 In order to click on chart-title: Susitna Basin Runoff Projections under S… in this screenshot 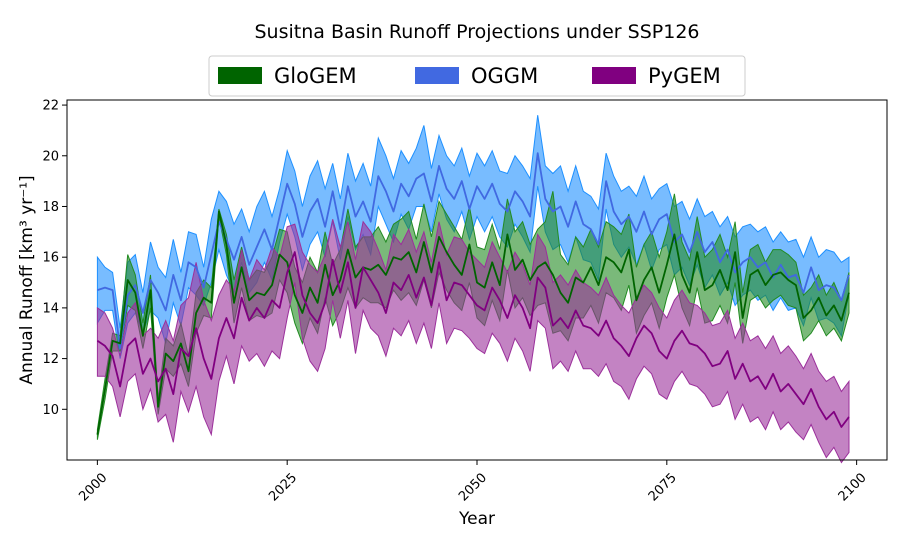, I will do `click(477, 32)`.